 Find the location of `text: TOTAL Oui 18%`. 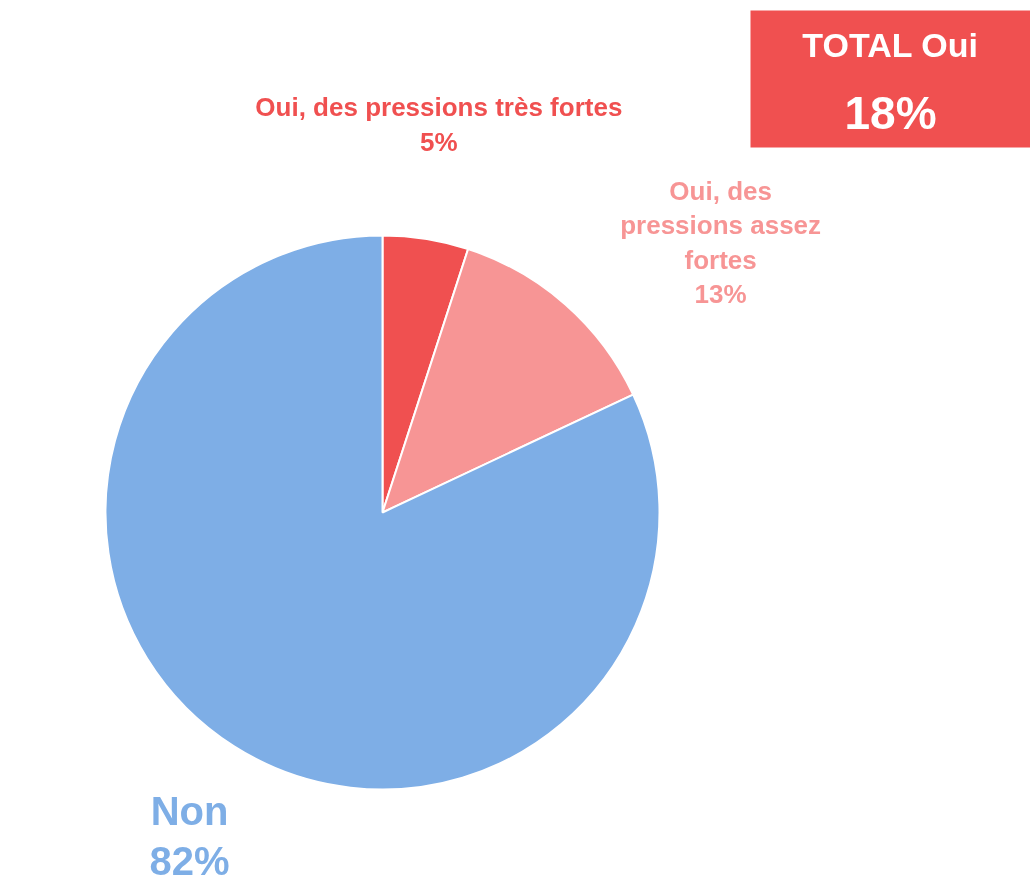

text: TOTAL Oui 18% is located at coordinates (890, 82).